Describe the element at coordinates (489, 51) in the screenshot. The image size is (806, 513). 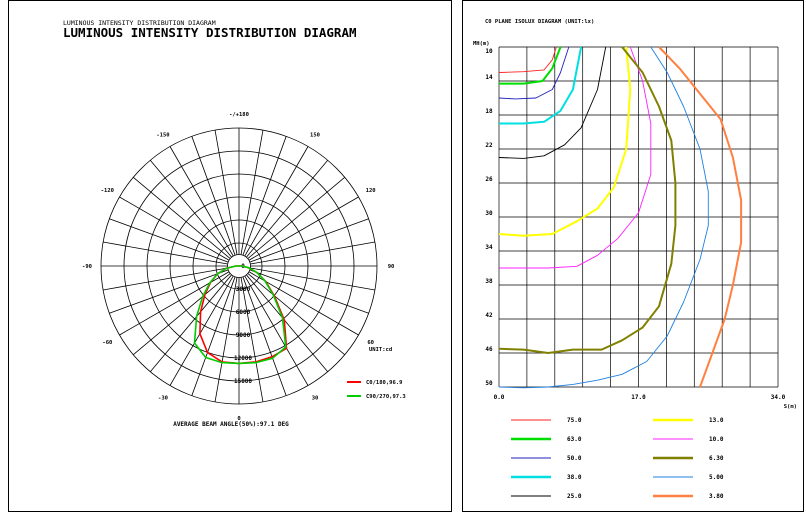
I see `isolux-y-tick: 10` at that location.